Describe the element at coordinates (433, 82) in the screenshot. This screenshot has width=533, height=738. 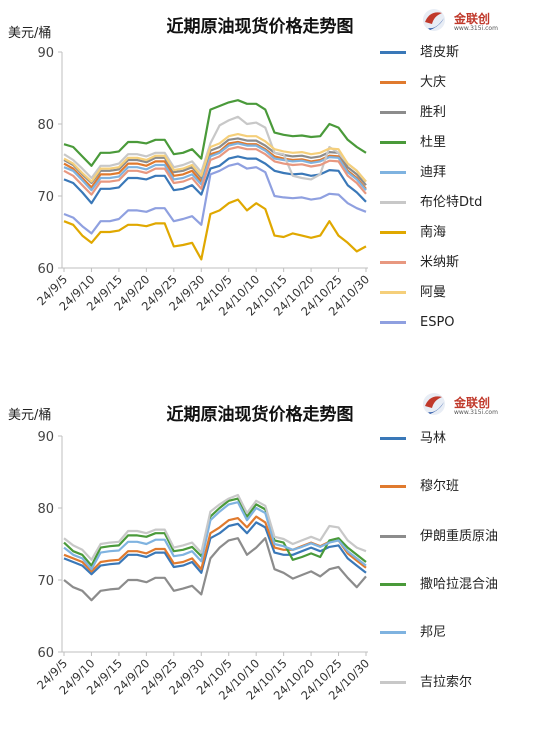
I see `legend-label: 大庆` at that location.